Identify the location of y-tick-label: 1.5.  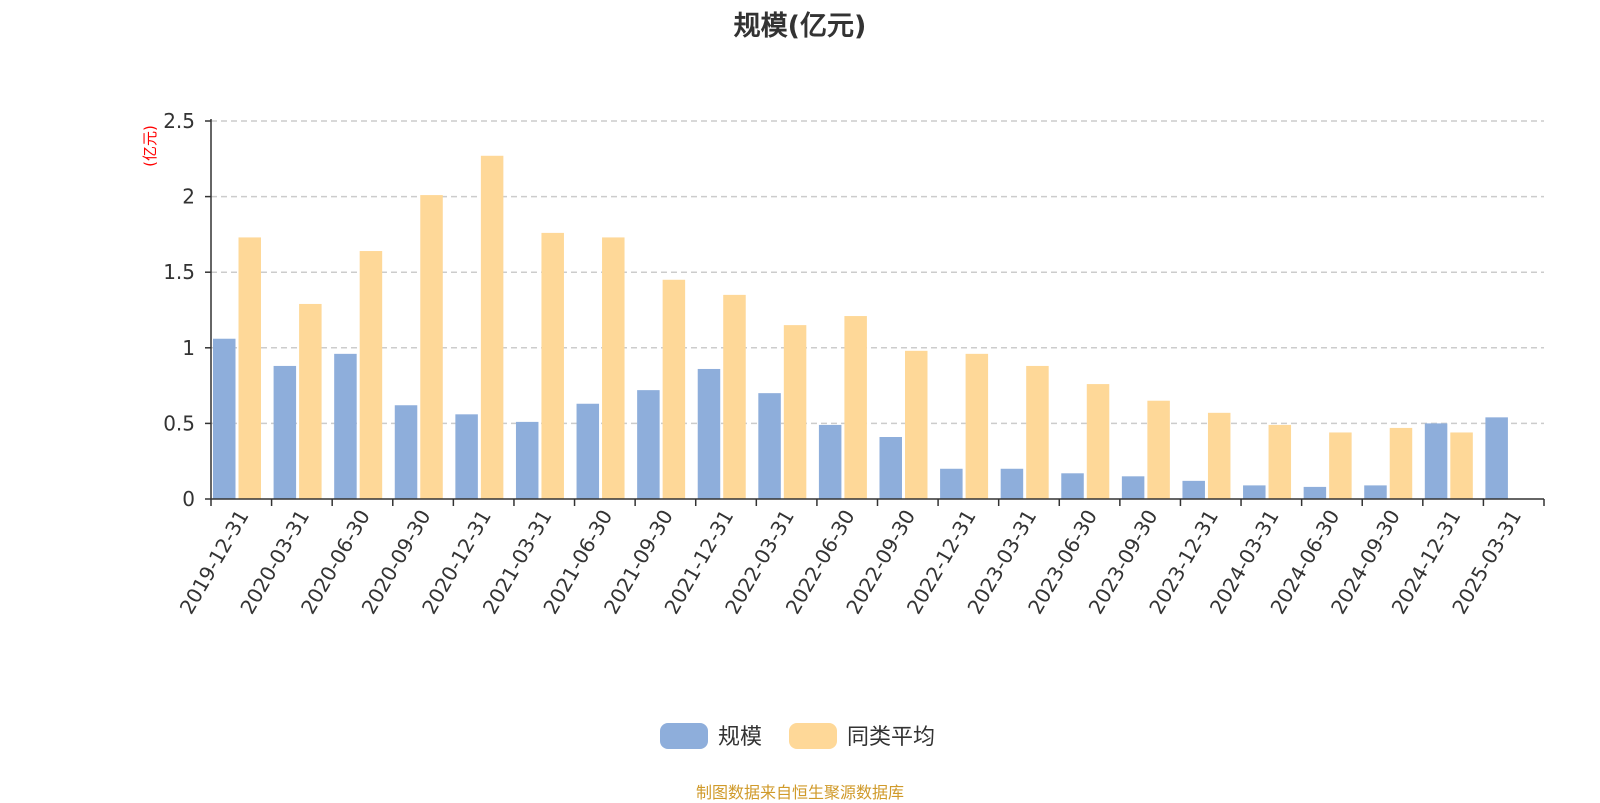
(179, 272).